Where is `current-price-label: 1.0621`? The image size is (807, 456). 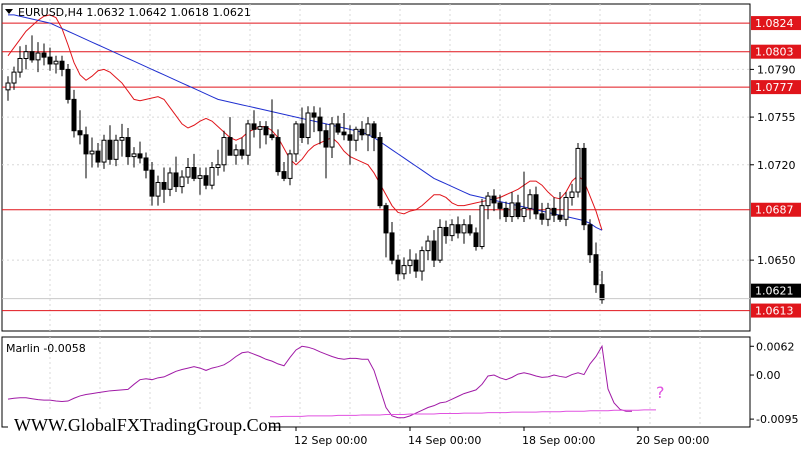
current-price-label: 1.0621 is located at coordinates (774, 291).